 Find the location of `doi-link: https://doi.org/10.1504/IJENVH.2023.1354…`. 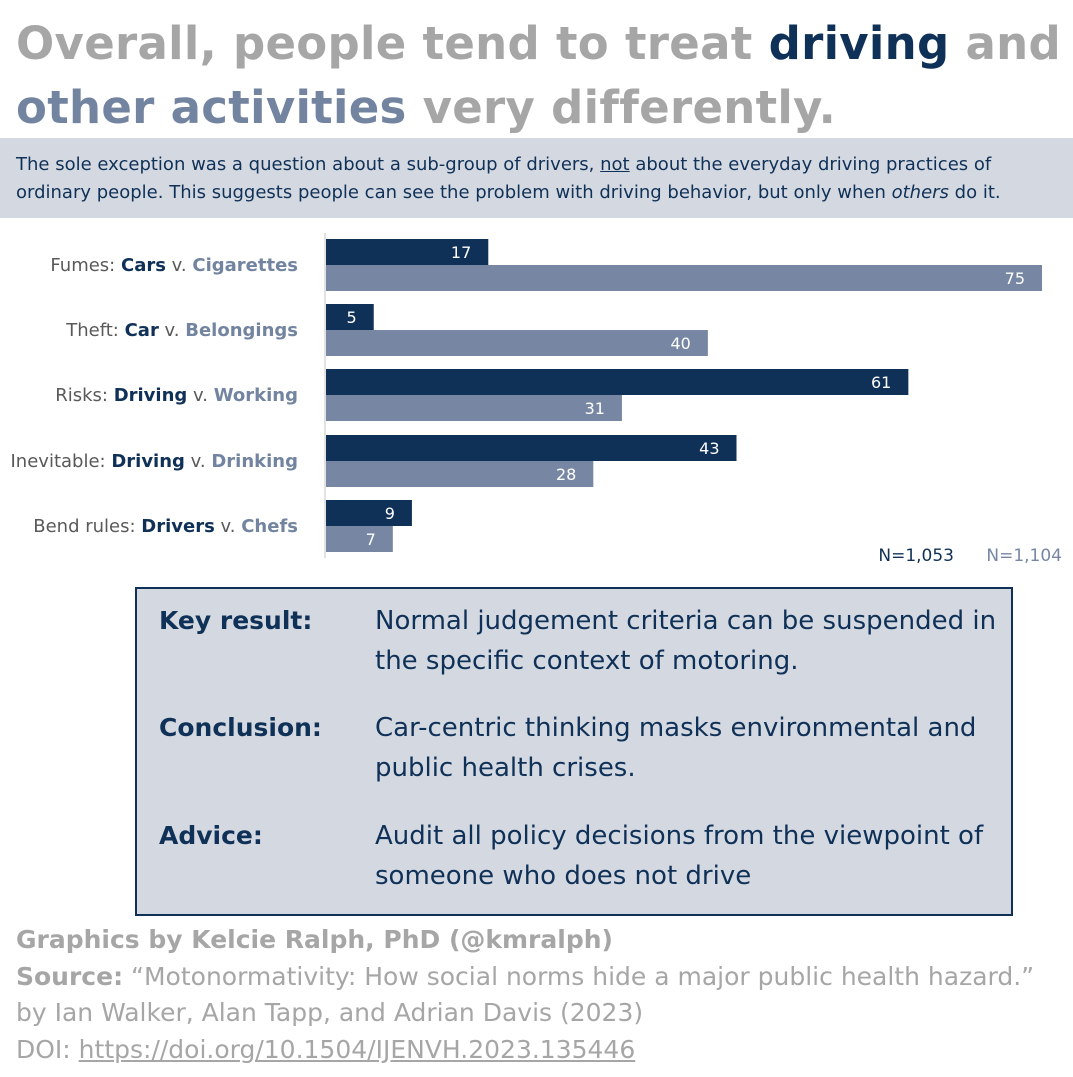

doi-link: https://doi.org/10.1504/IJENVH.2023.1354… is located at coordinates (357, 1049).